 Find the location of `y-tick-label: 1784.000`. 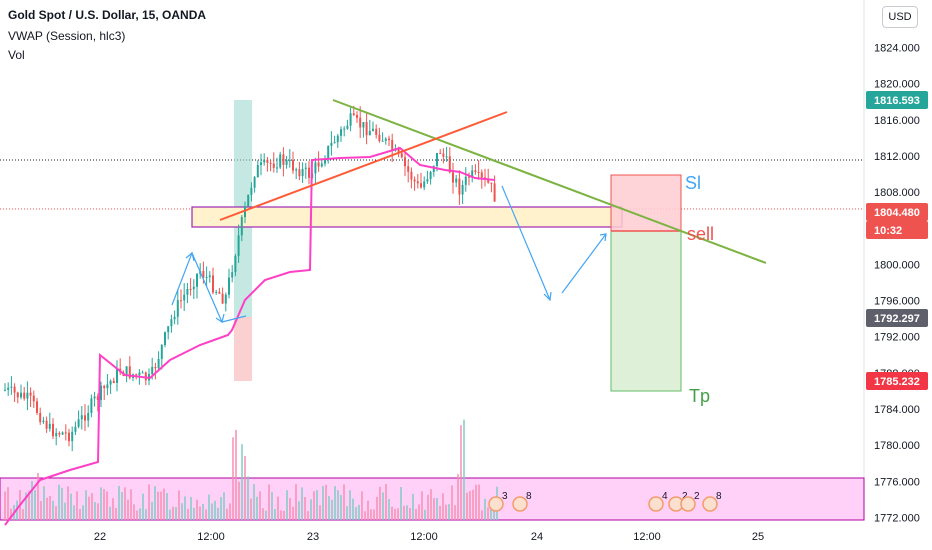

y-tick-label: 1784.000 is located at coordinates (897, 410).